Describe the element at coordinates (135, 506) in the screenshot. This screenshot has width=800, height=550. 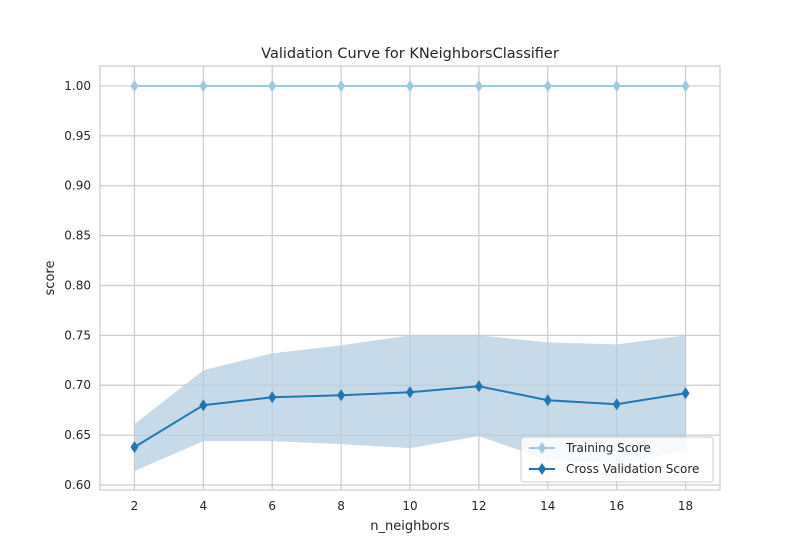
I see `x-tick-label: 2` at that location.